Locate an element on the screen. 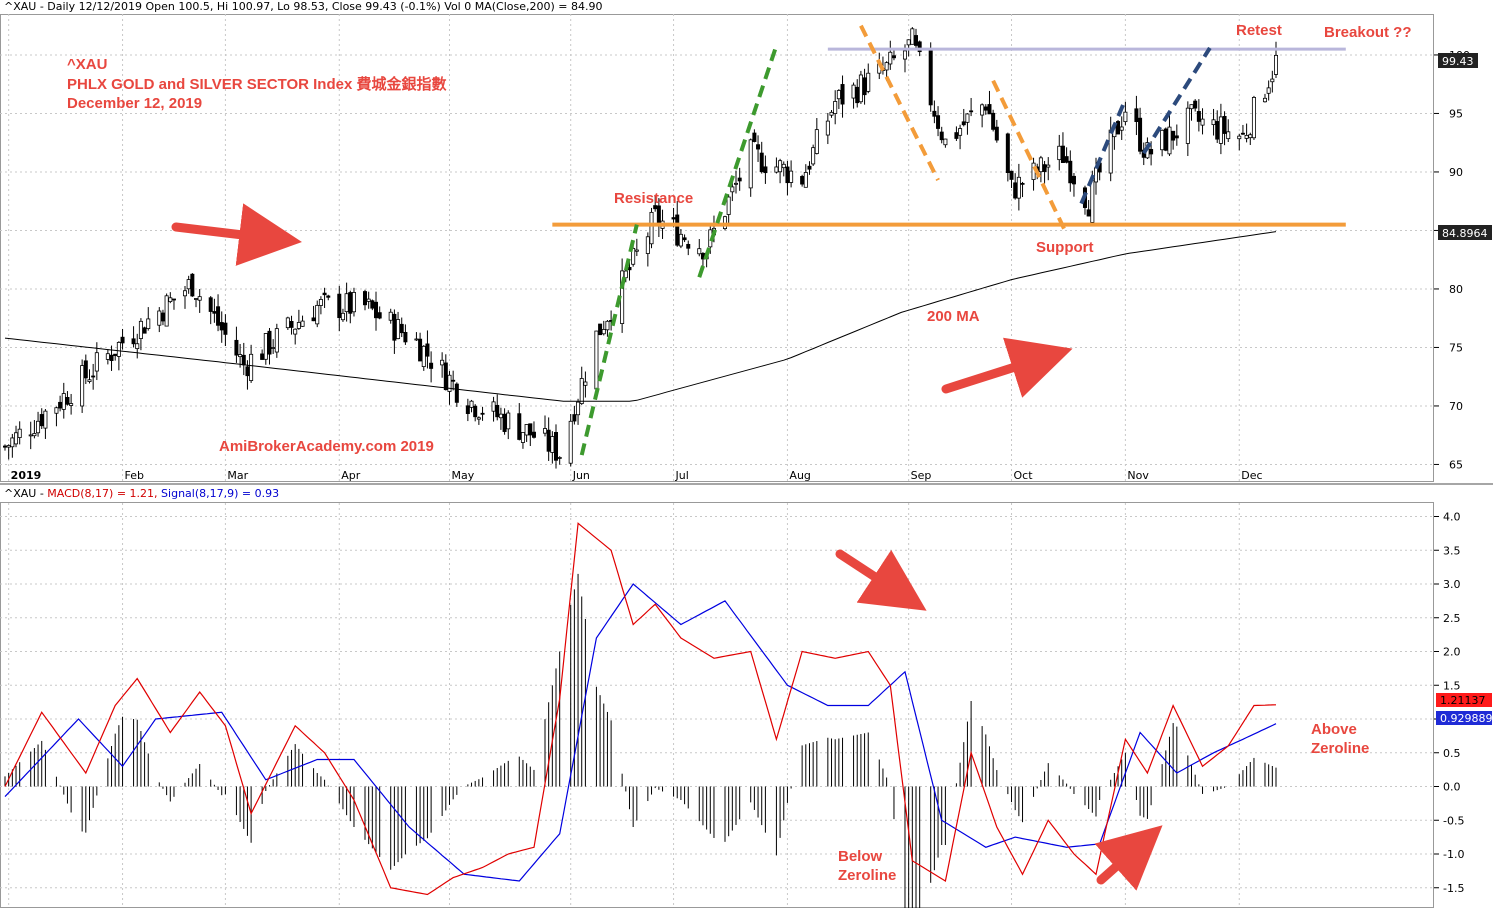 This screenshot has height=908, width=1493. macd-tick-label: 4.0 is located at coordinates (1452, 517).